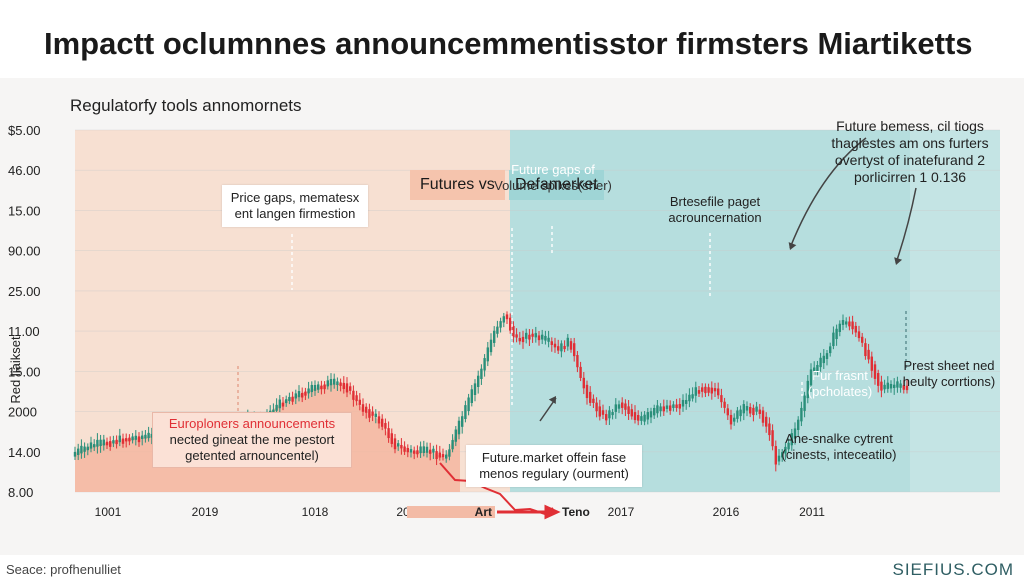 The image size is (1024, 585). Describe the element at coordinates (24, 371) in the screenshot. I see `y-tick-label: 15.00` at that location.